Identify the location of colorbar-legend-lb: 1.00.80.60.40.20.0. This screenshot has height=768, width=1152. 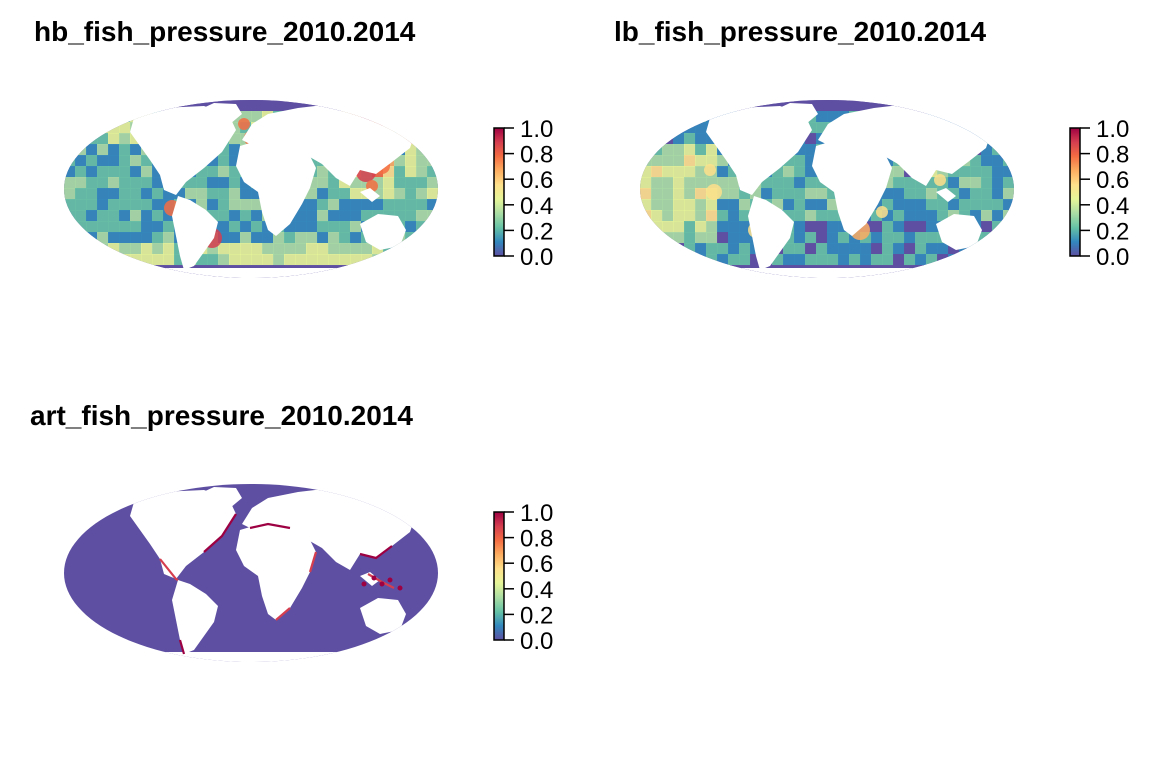
(1099, 193).